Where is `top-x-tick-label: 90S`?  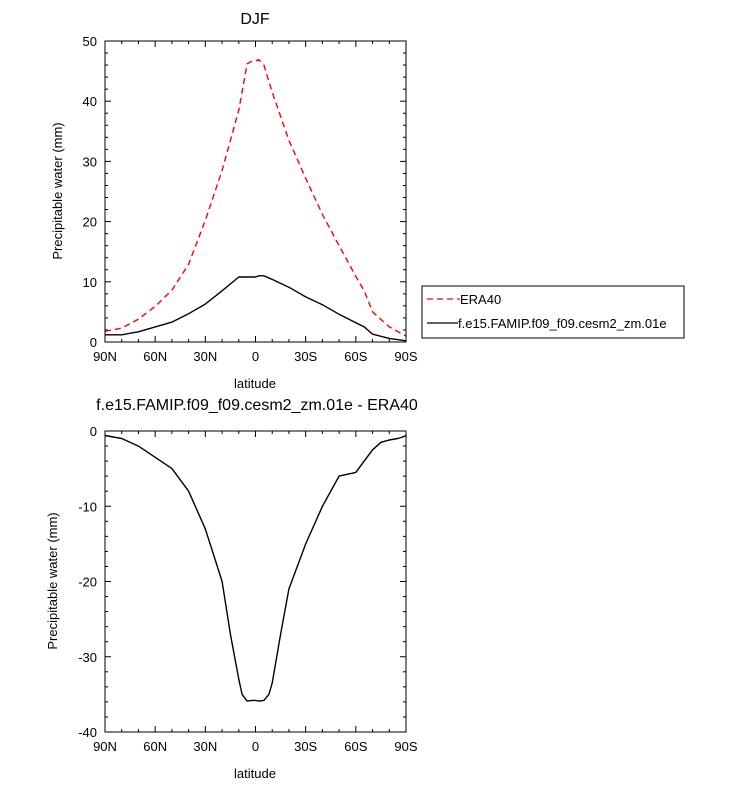
top-x-tick-label: 90S is located at coordinates (405, 356).